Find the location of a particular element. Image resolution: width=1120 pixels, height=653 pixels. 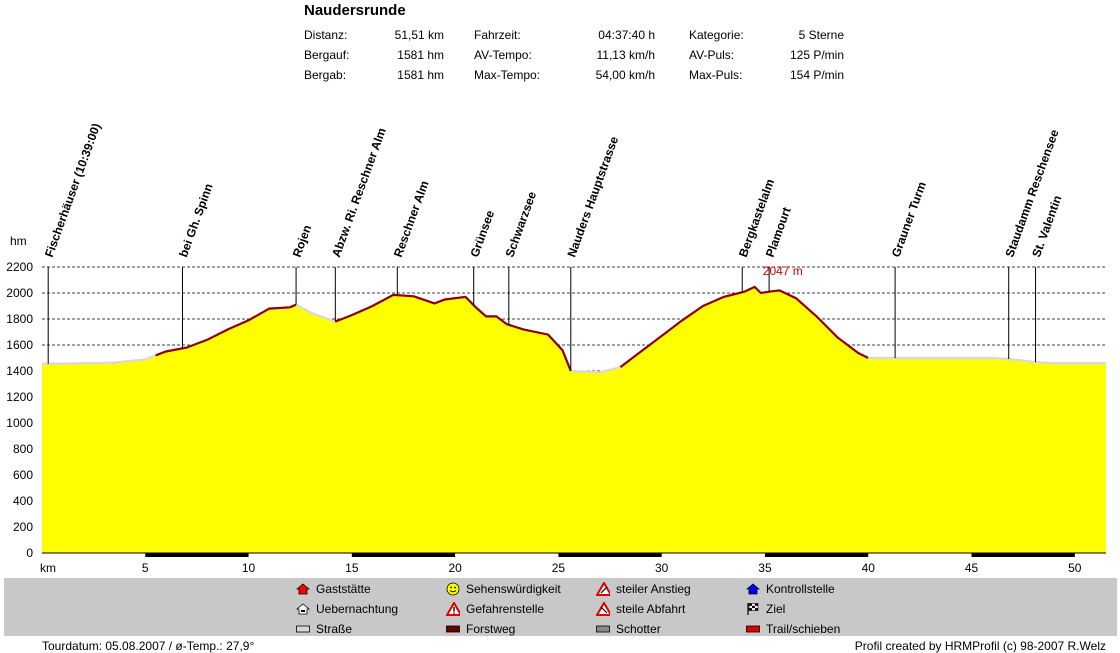

y-tick-label: 1200 is located at coordinates (19, 397).